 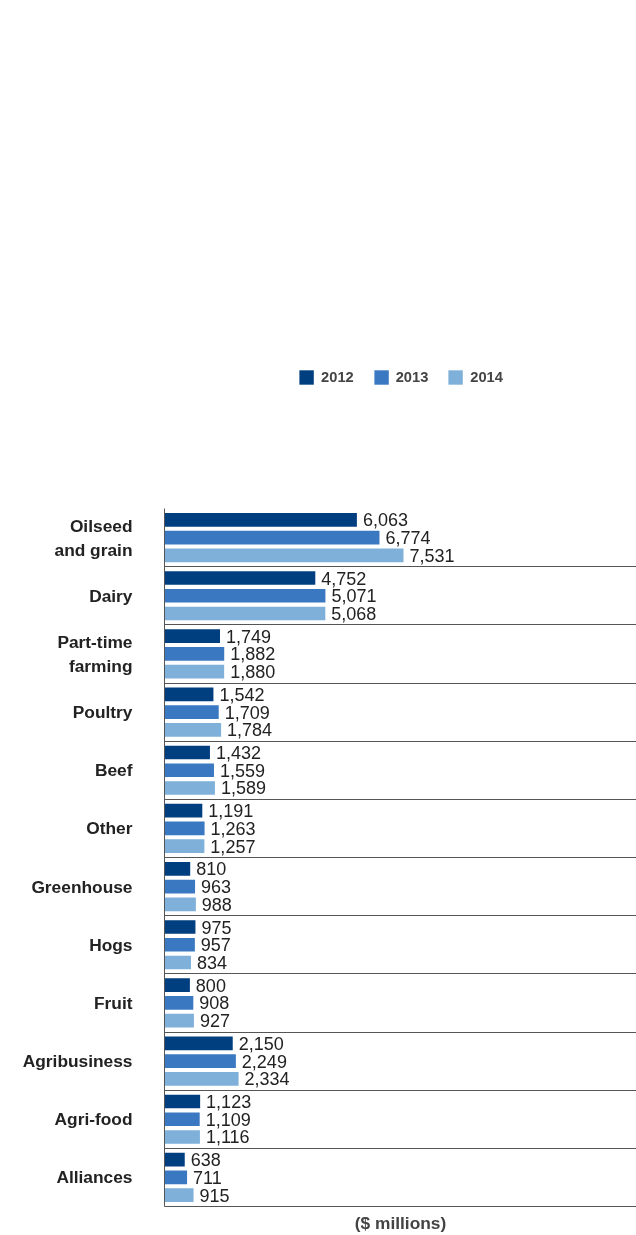 What do you see at coordinates (109, 828) in the screenshot?
I see `y-tick-label: Other` at bounding box center [109, 828].